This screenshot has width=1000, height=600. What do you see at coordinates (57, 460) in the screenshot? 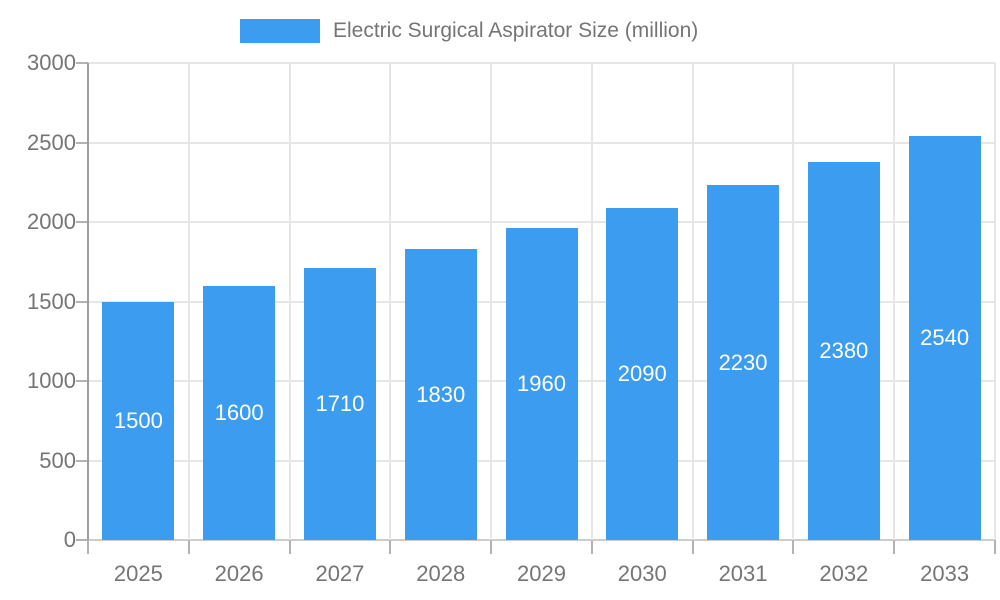
I see `y-tick-label: 500` at bounding box center [57, 460].